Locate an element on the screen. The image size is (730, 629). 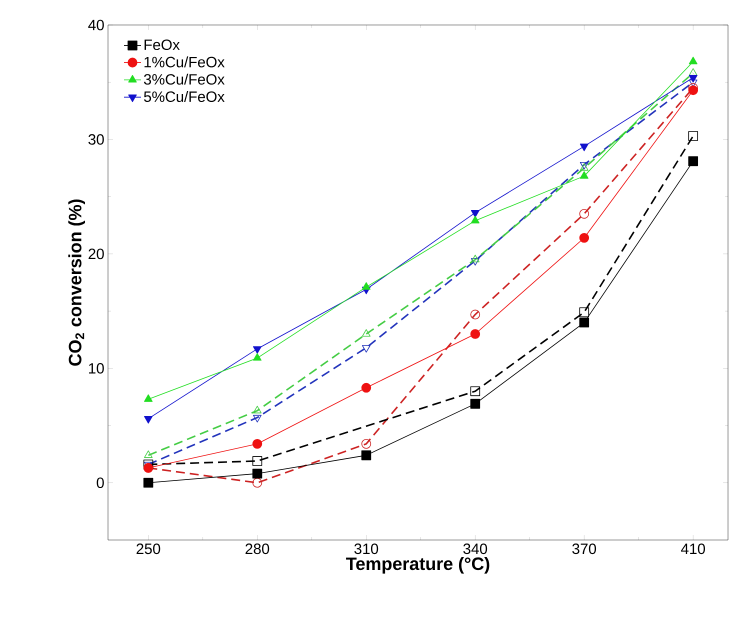
x-tick-label: 310 is located at coordinates (366, 549).